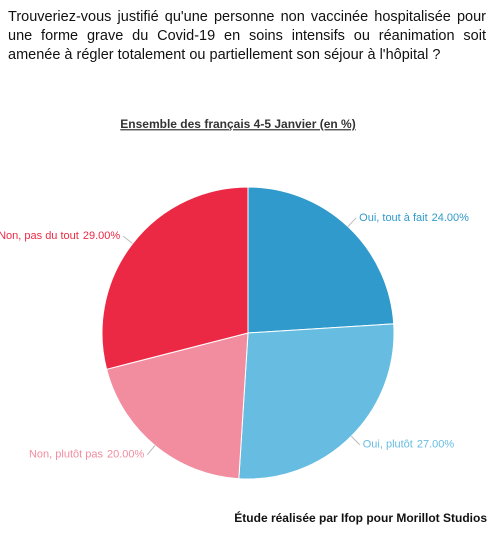  Describe the element at coordinates (388, 445) in the screenshot. I see `category-label: Oui, plutôt` at that location.